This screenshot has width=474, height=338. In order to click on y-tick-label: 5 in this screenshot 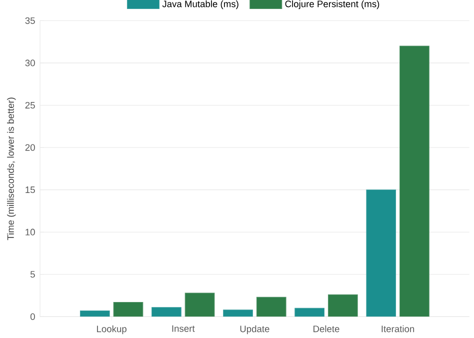, I will do `click(32, 274)`.